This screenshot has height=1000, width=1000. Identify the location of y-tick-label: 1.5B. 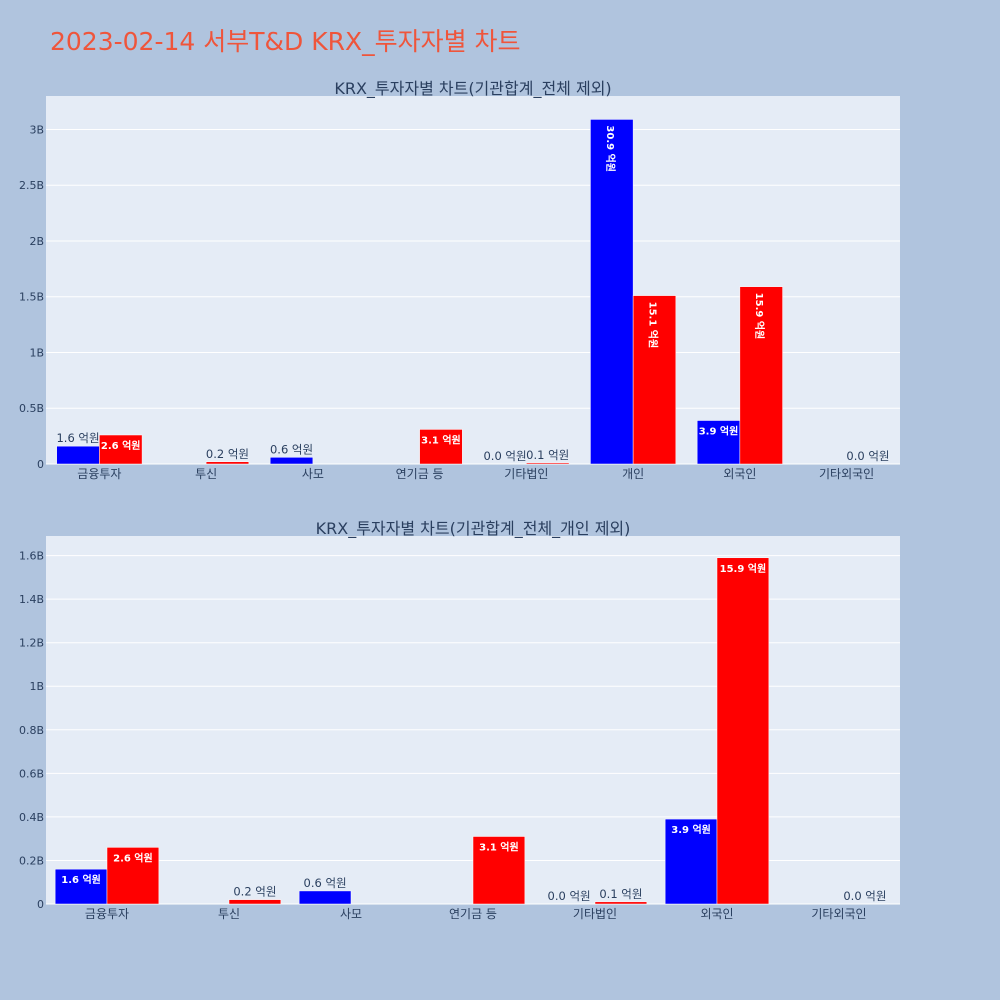
(31, 297).